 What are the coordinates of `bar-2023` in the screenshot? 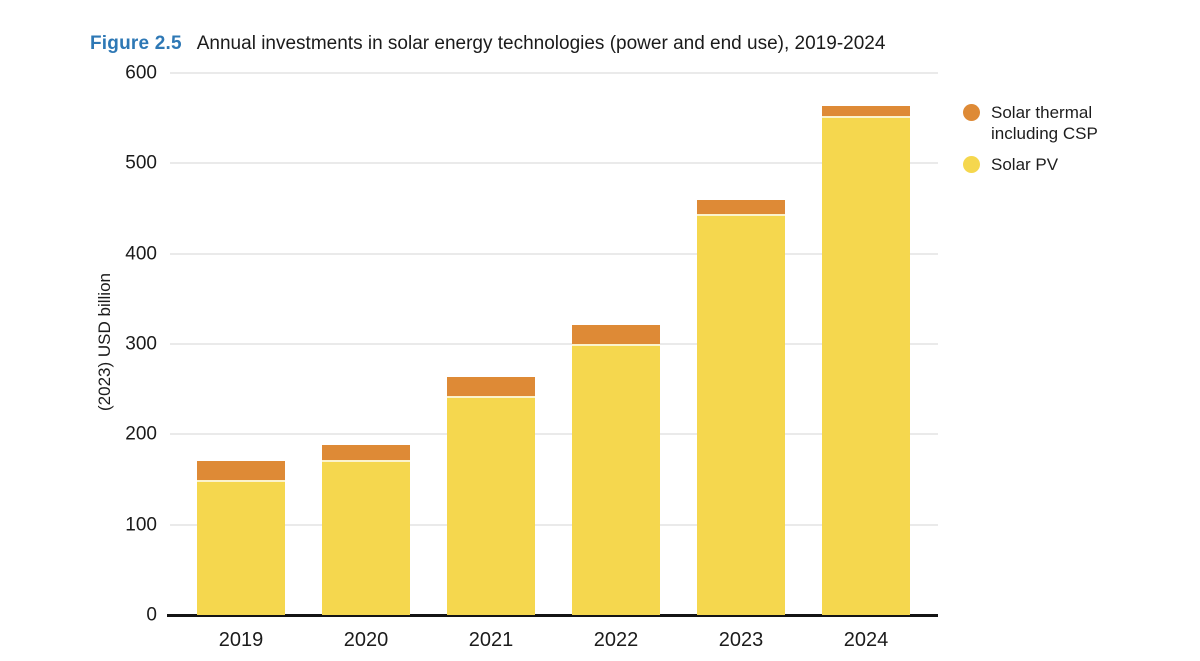 It's located at (741, 407).